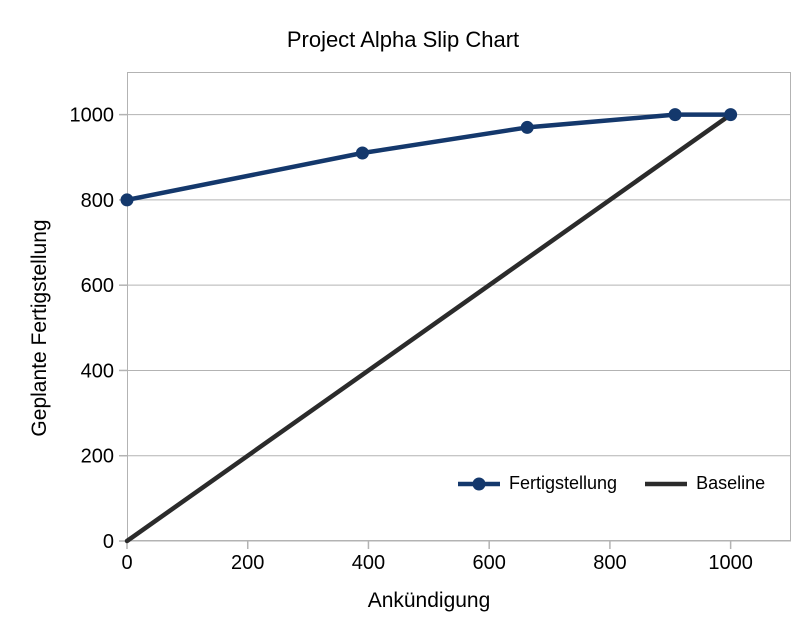  I want to click on legend-item-fertigstellung: Fertigstellung, so click(536, 483).